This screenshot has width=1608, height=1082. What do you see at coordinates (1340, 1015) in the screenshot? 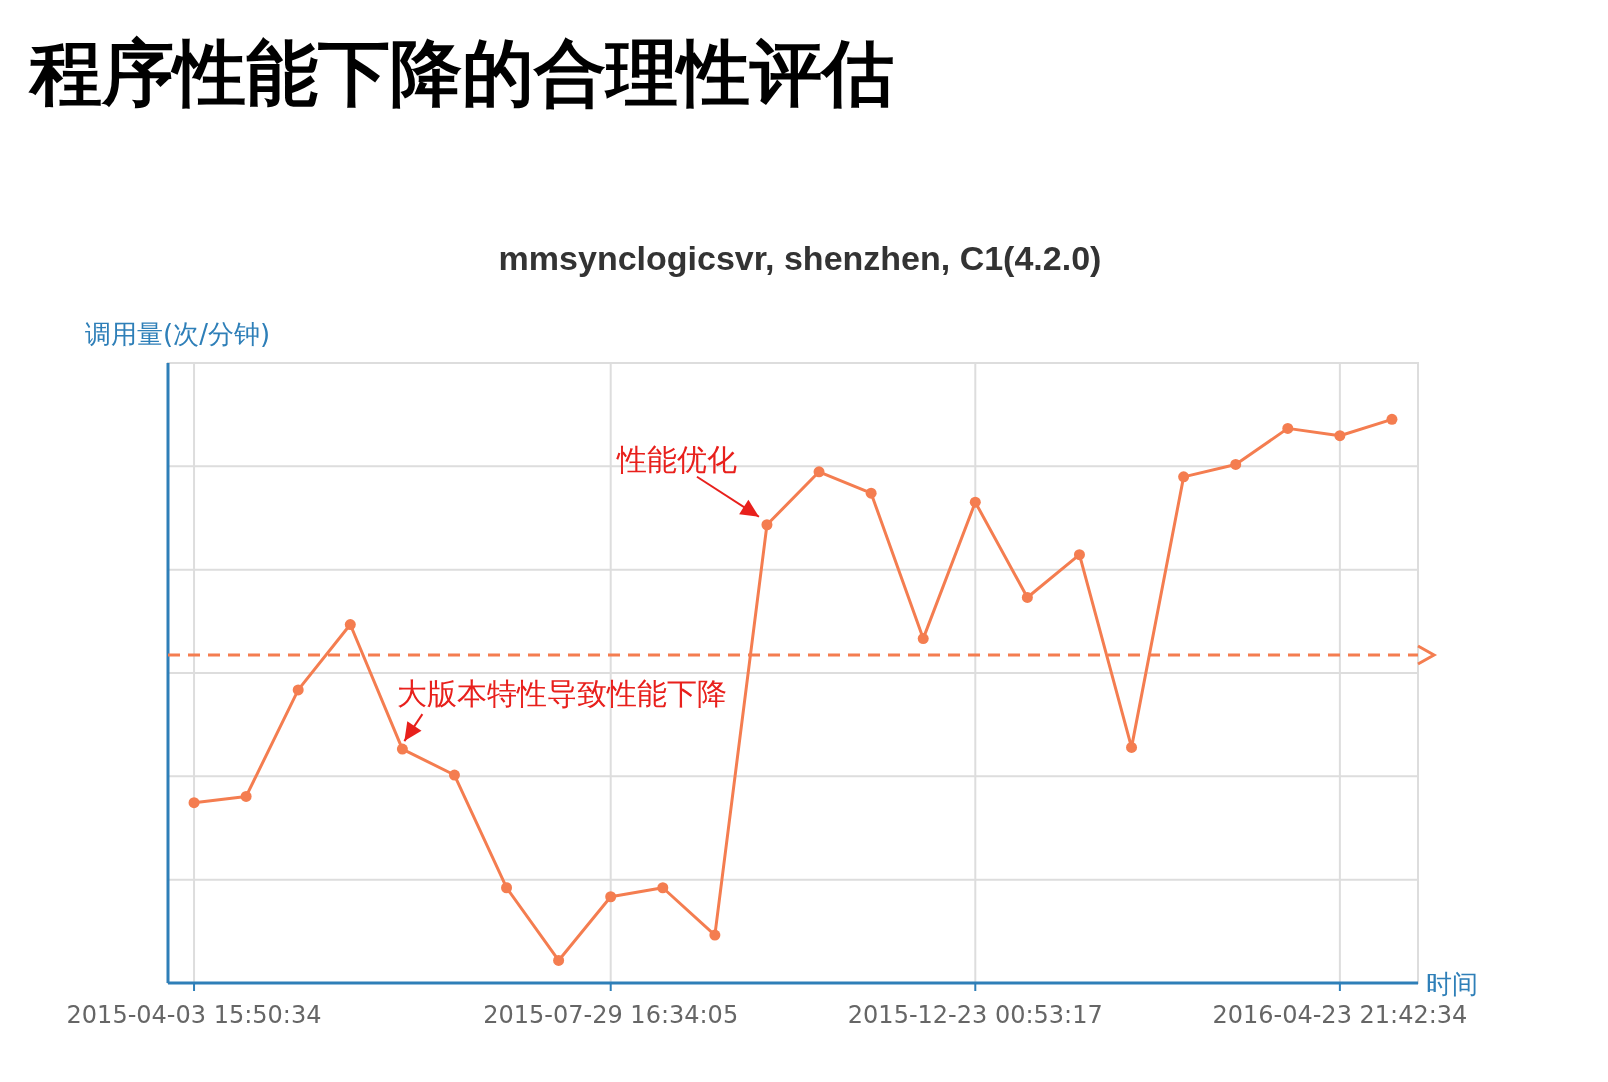
I see `x-tick-label: 2016-04-23 21:42:34` at bounding box center [1340, 1015].